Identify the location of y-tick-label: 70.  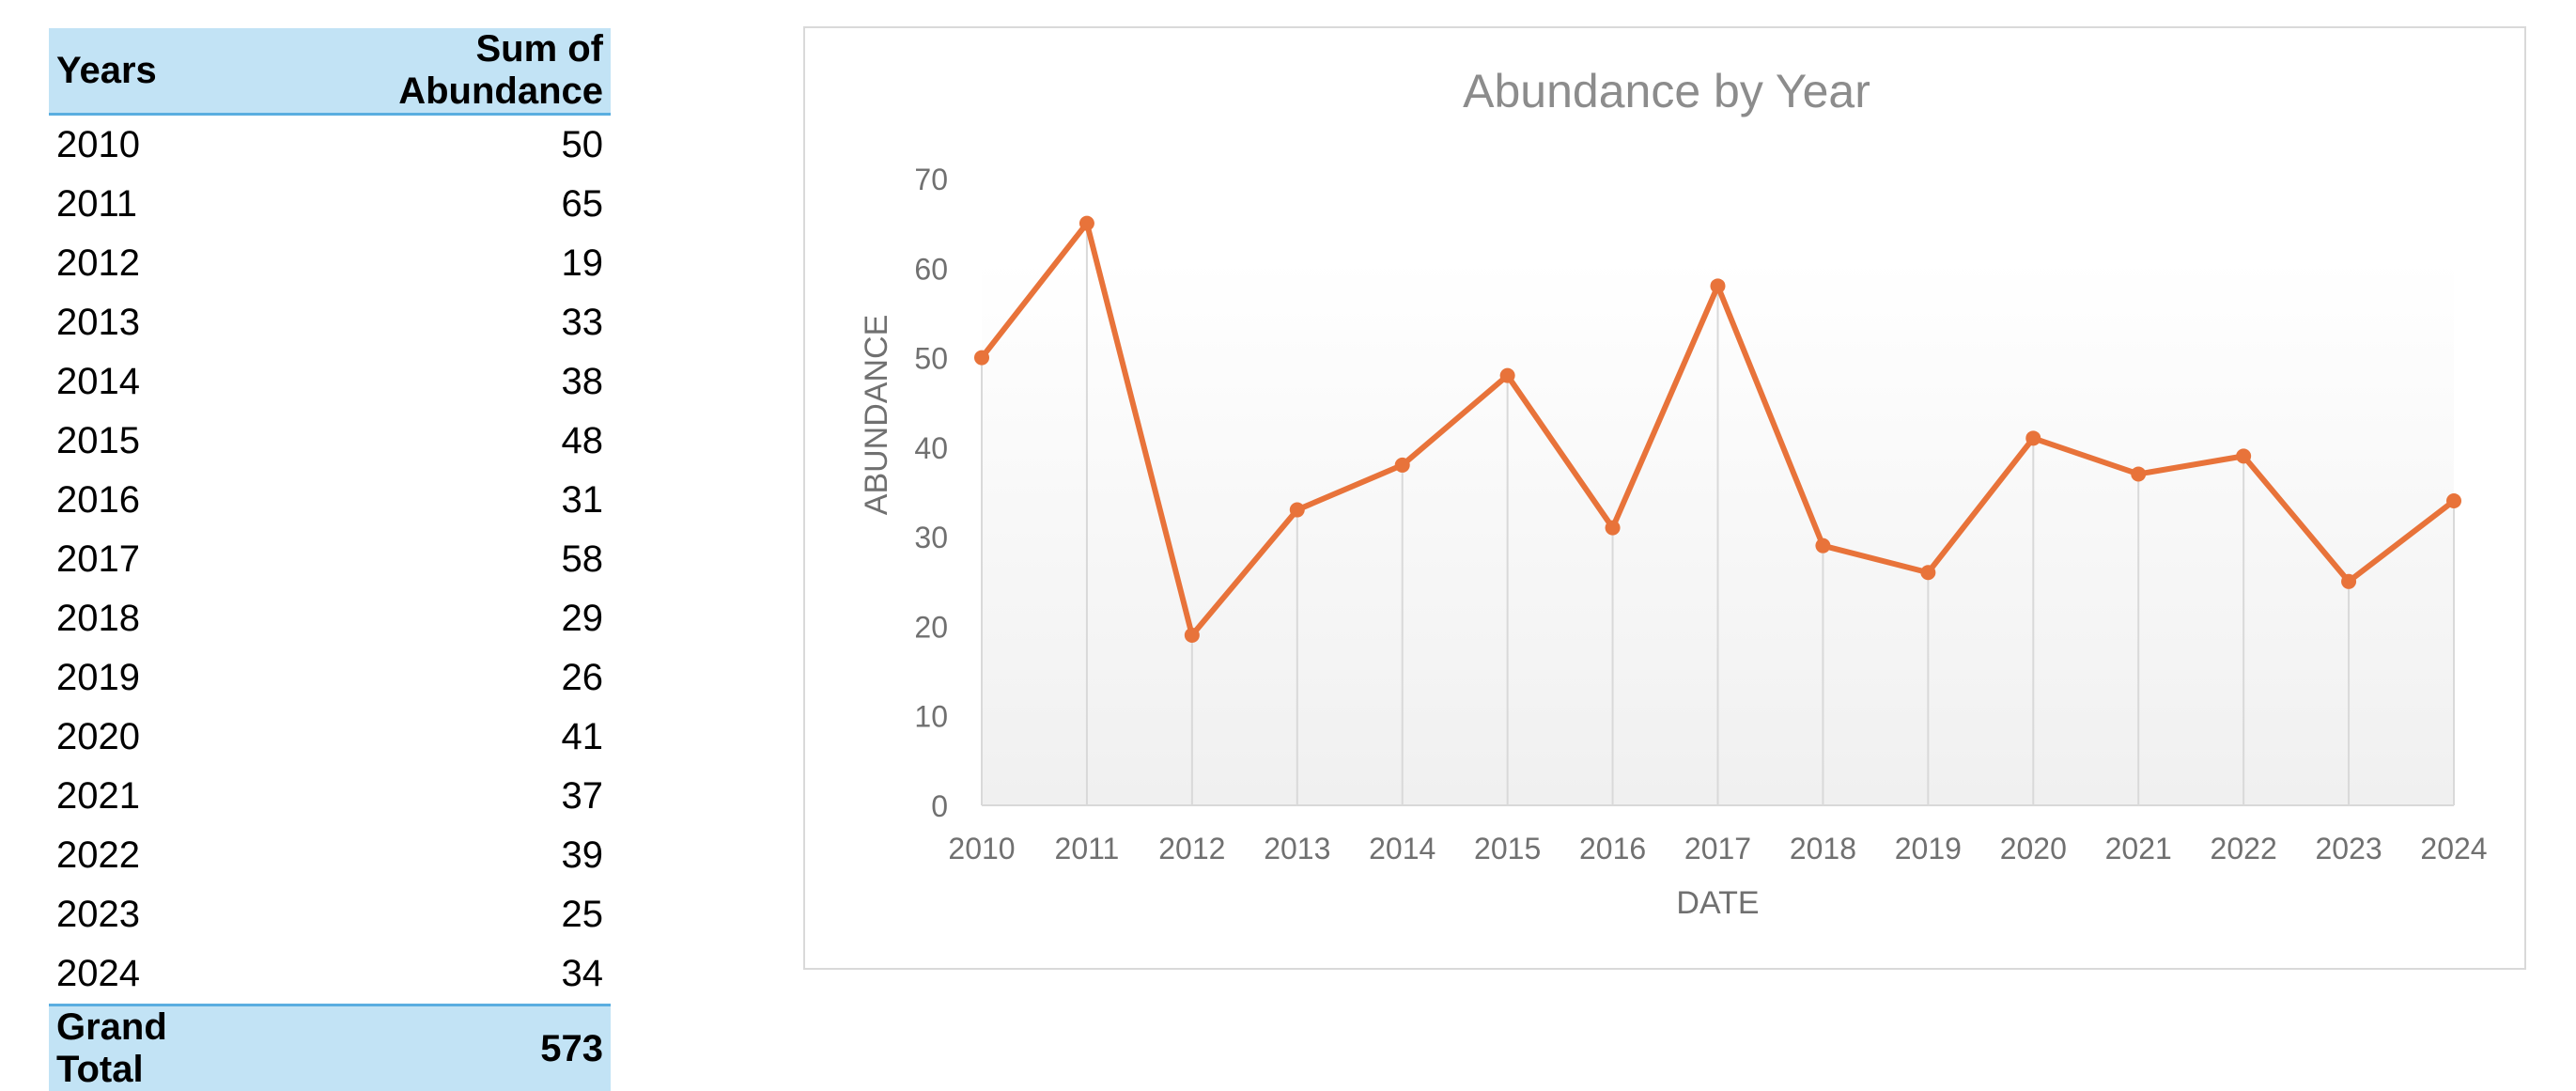
(931, 179).